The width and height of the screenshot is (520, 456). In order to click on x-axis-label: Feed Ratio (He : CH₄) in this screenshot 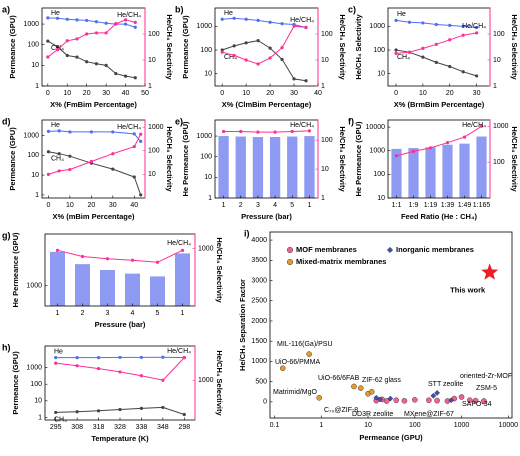, I will do `click(439, 216)`.